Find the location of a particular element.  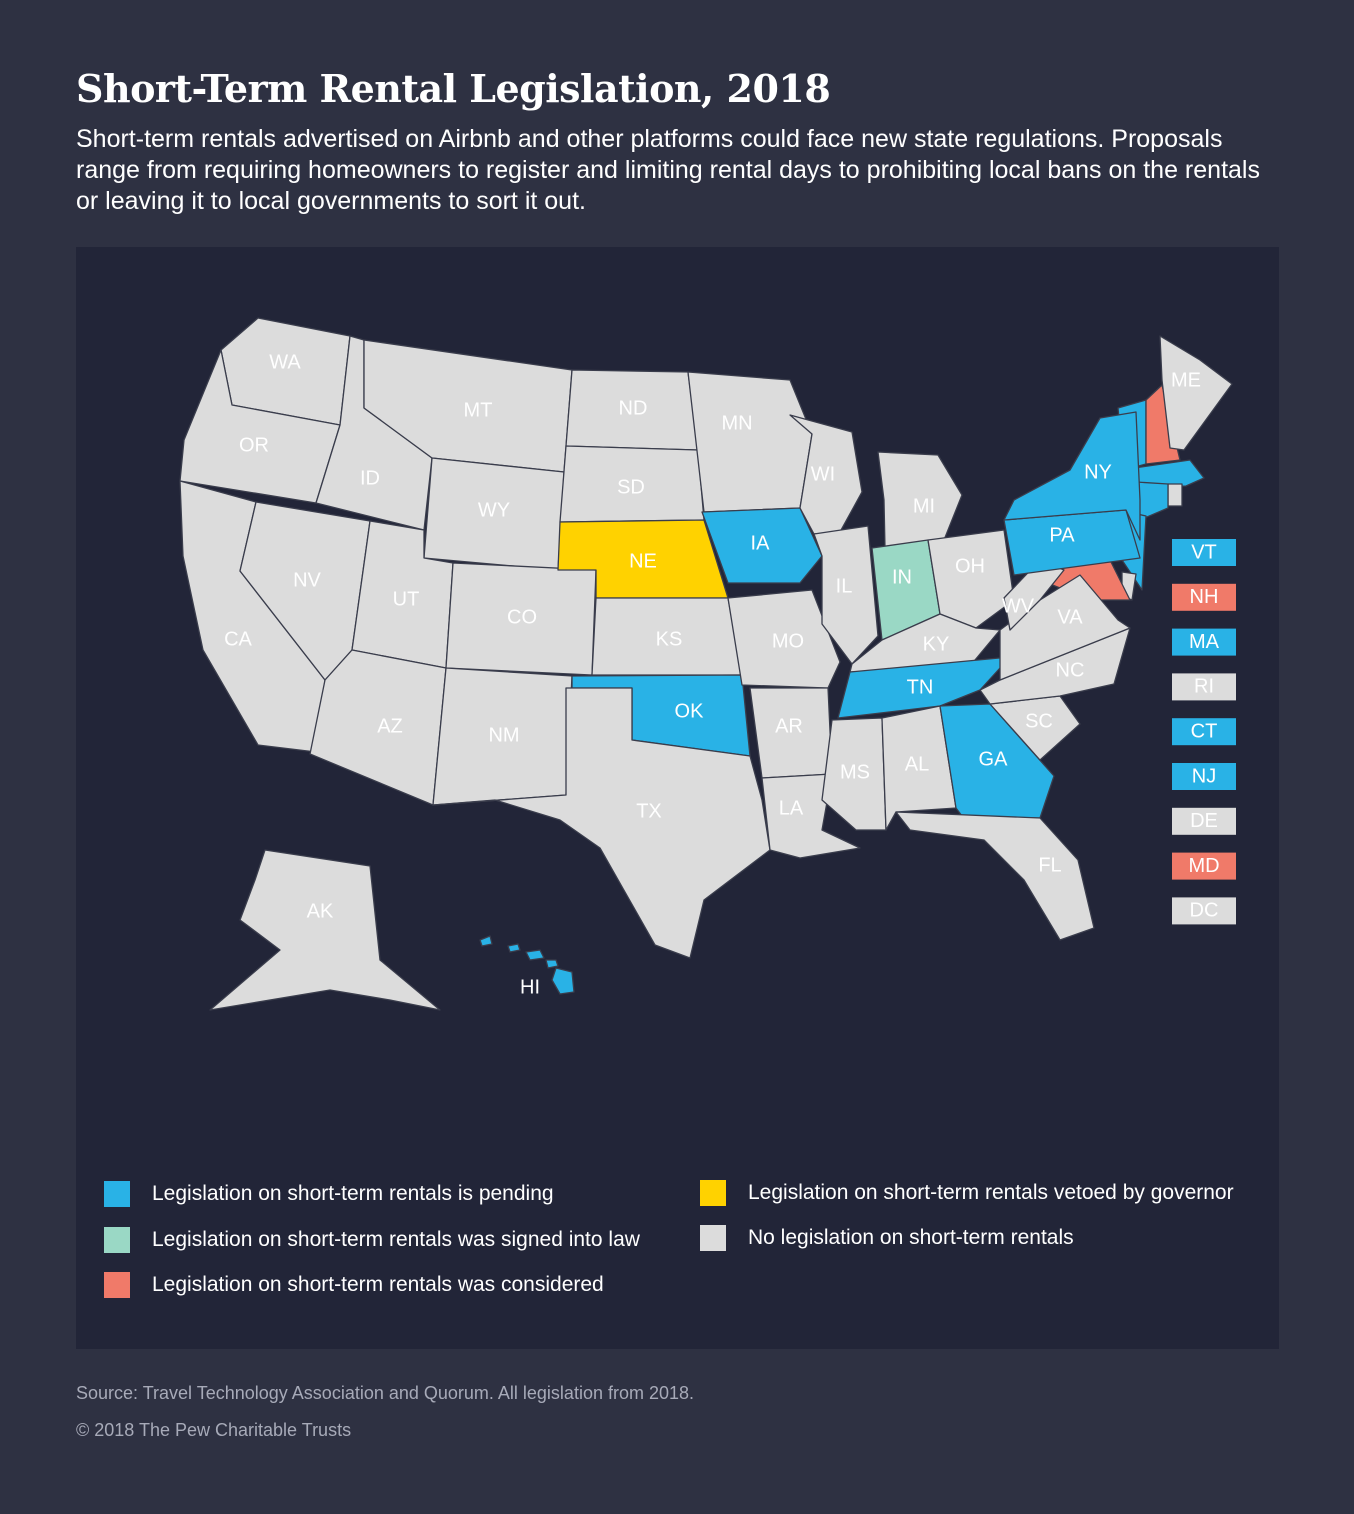

state-label-ms: MS is located at coordinates (855, 772).